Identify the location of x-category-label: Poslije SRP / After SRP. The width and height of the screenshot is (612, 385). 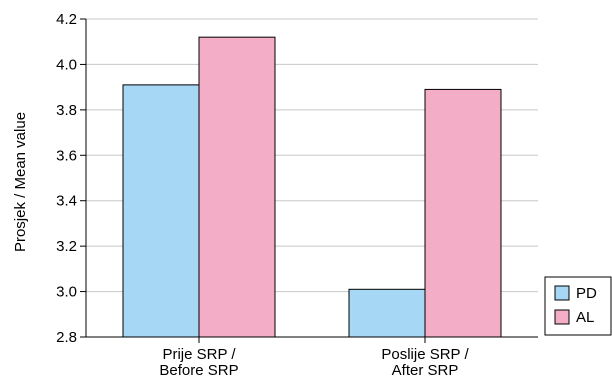
(425, 362).